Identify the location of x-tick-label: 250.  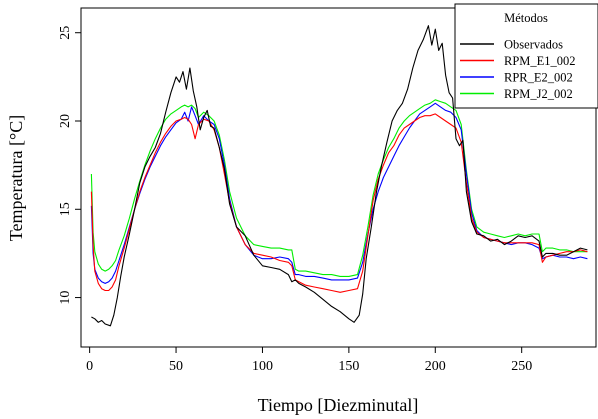
(521, 366).